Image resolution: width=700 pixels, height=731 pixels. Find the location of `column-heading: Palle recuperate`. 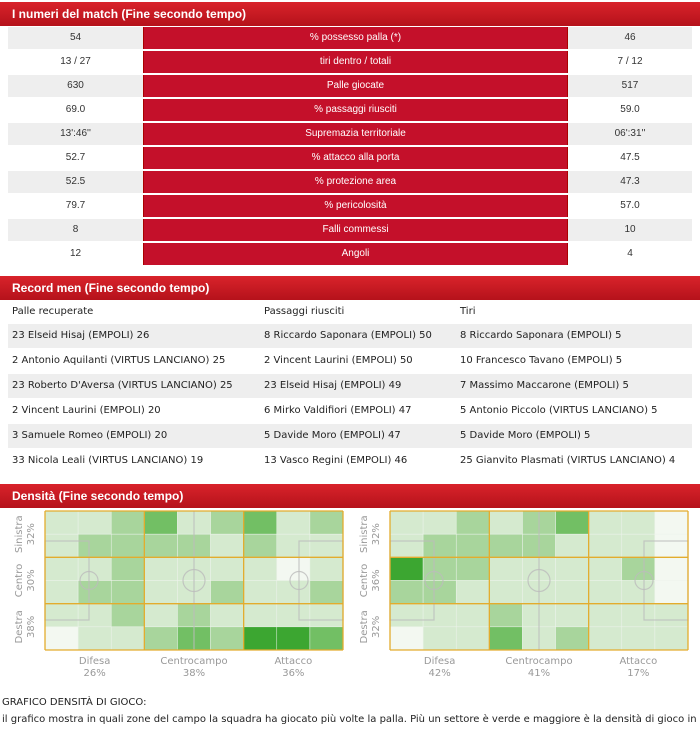

column-heading: Palle recuperate is located at coordinates (53, 311).